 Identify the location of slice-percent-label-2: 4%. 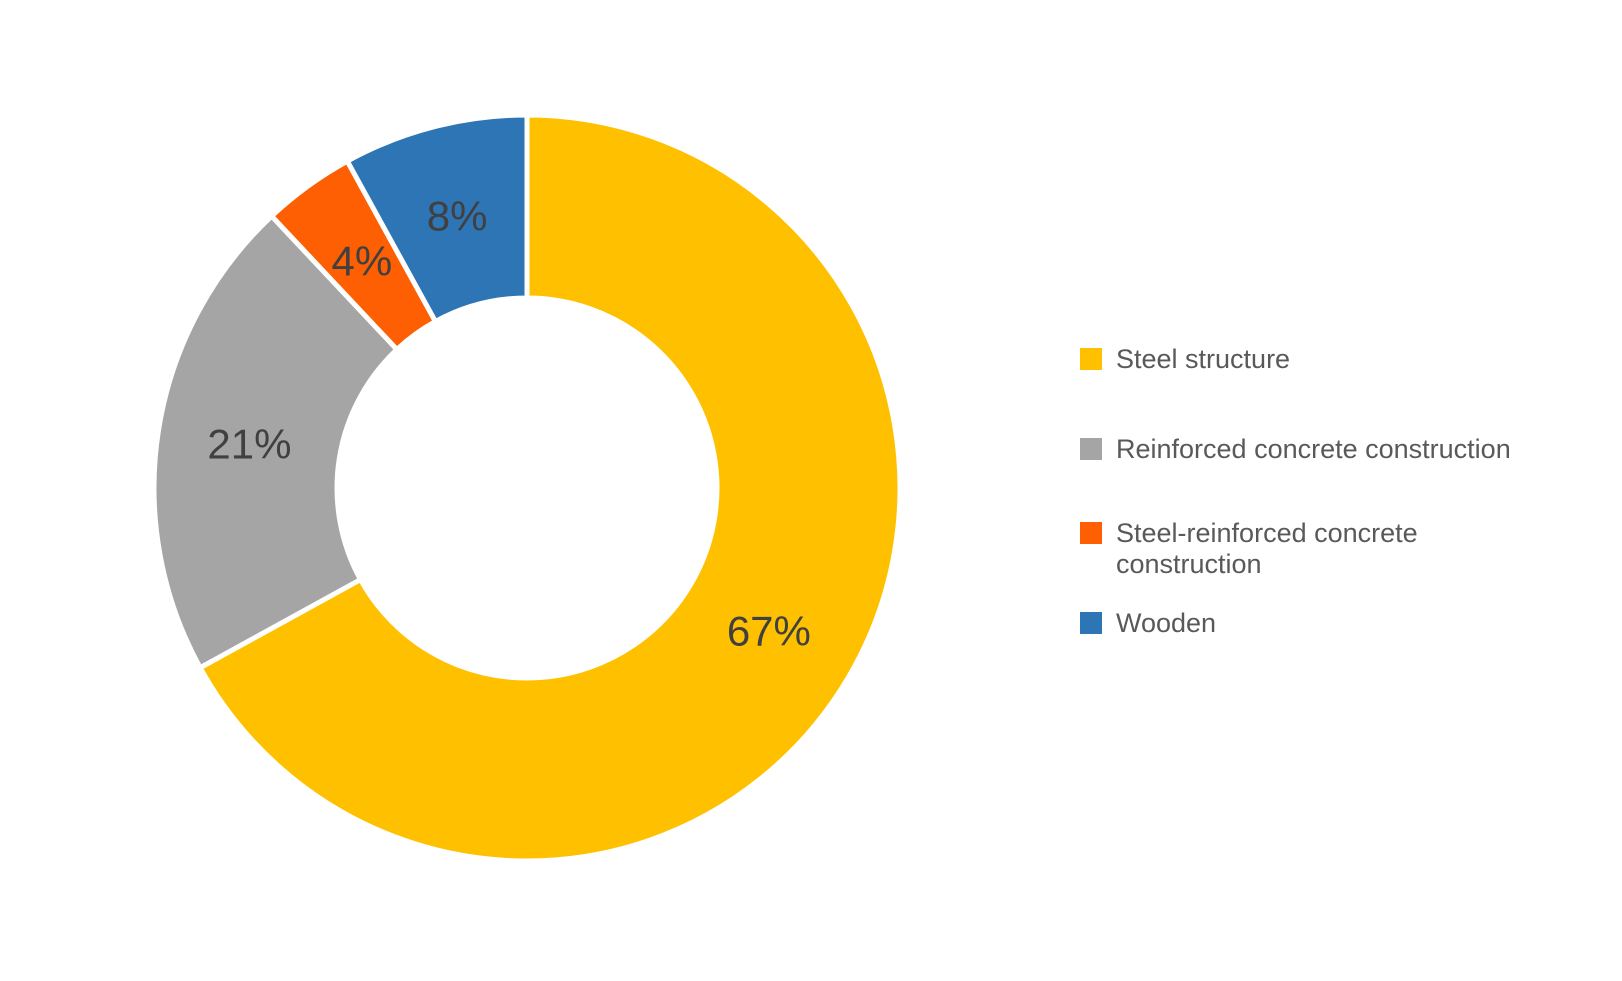
(361, 260).